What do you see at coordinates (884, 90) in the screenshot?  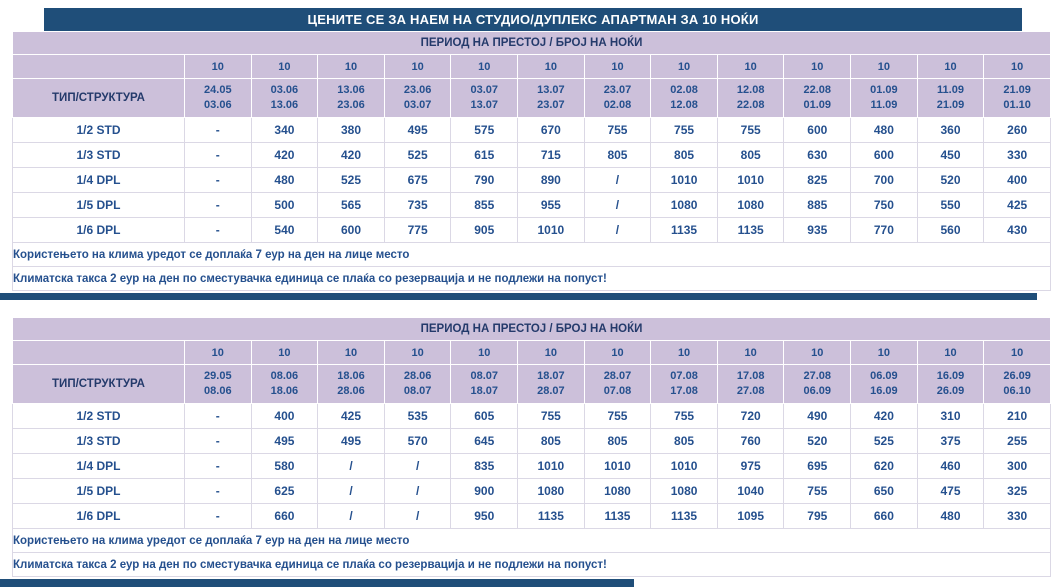 I see `period-from: 01.09` at bounding box center [884, 90].